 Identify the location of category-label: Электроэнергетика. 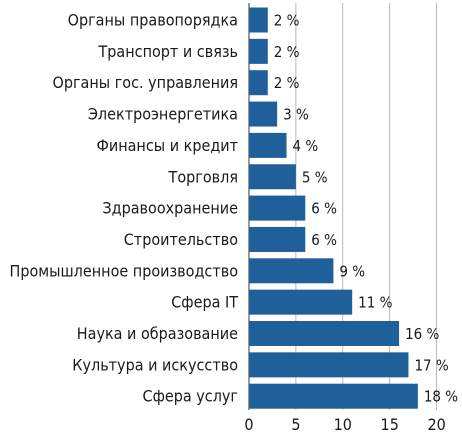
(163, 114).